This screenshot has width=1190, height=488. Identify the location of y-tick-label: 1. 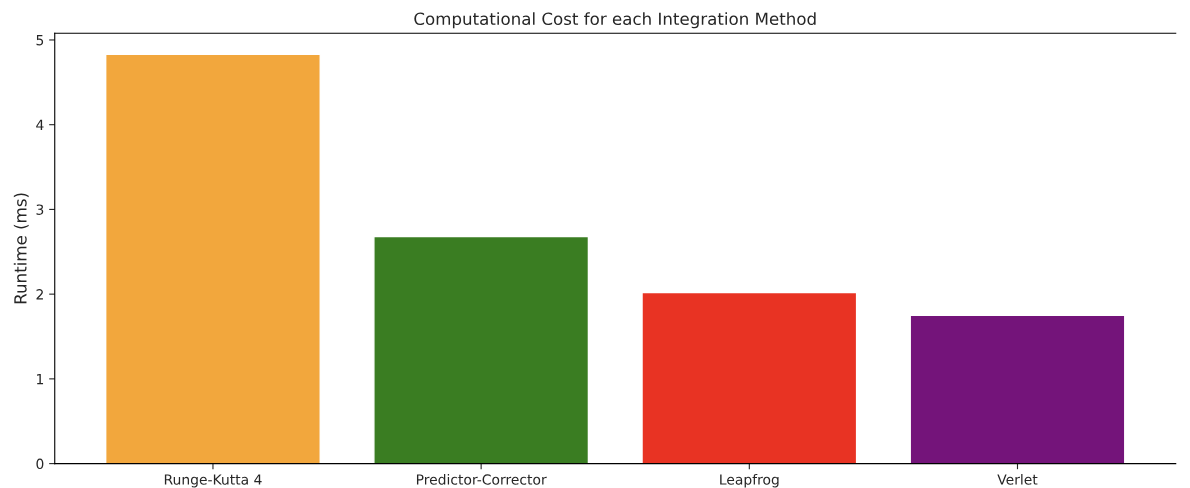
(40, 379).